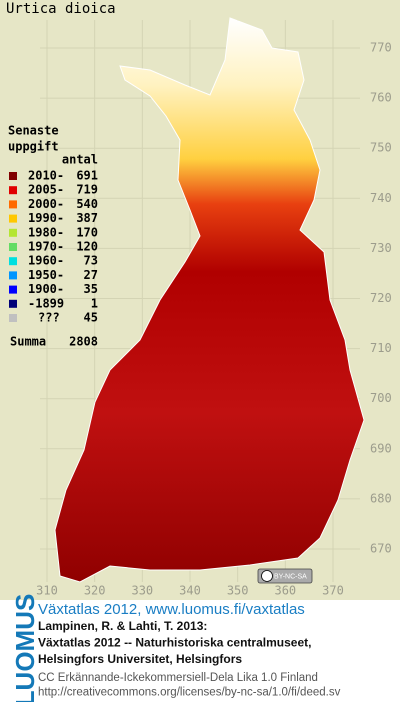 This screenshot has height=702, width=400. What do you see at coordinates (61, 9) in the screenshot?
I see `map-title: Urtica dioica` at bounding box center [61, 9].